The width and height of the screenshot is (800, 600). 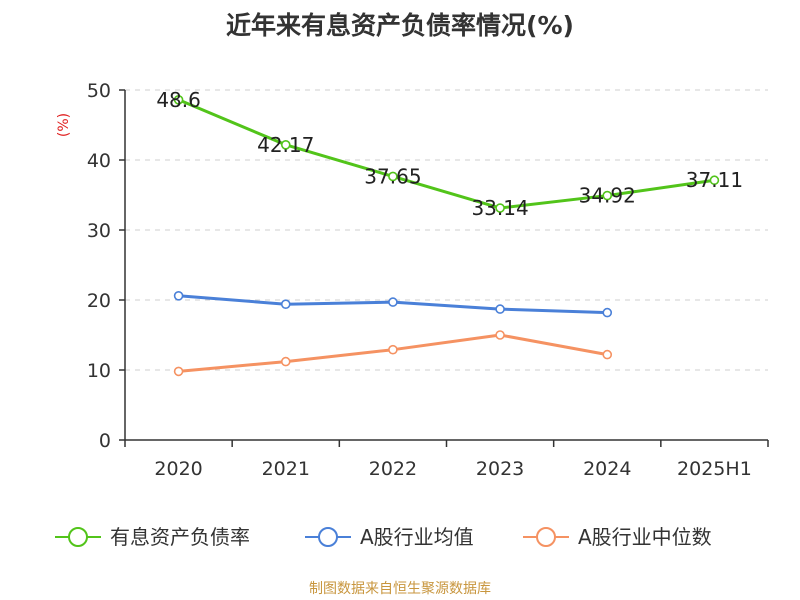 What do you see at coordinates (178, 469) in the screenshot?
I see `x-tick-label: 2020` at bounding box center [178, 469].